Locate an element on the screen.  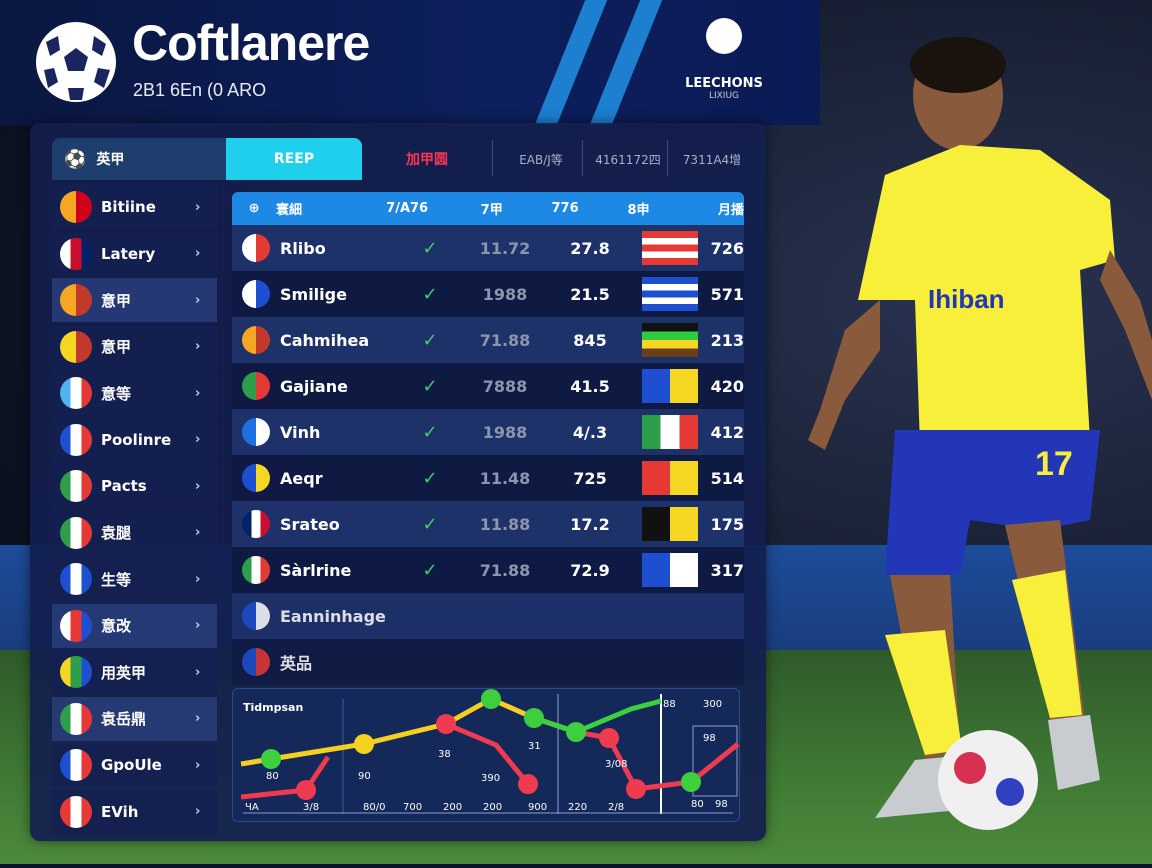
stat-value: 845 is located at coordinates (590, 340).